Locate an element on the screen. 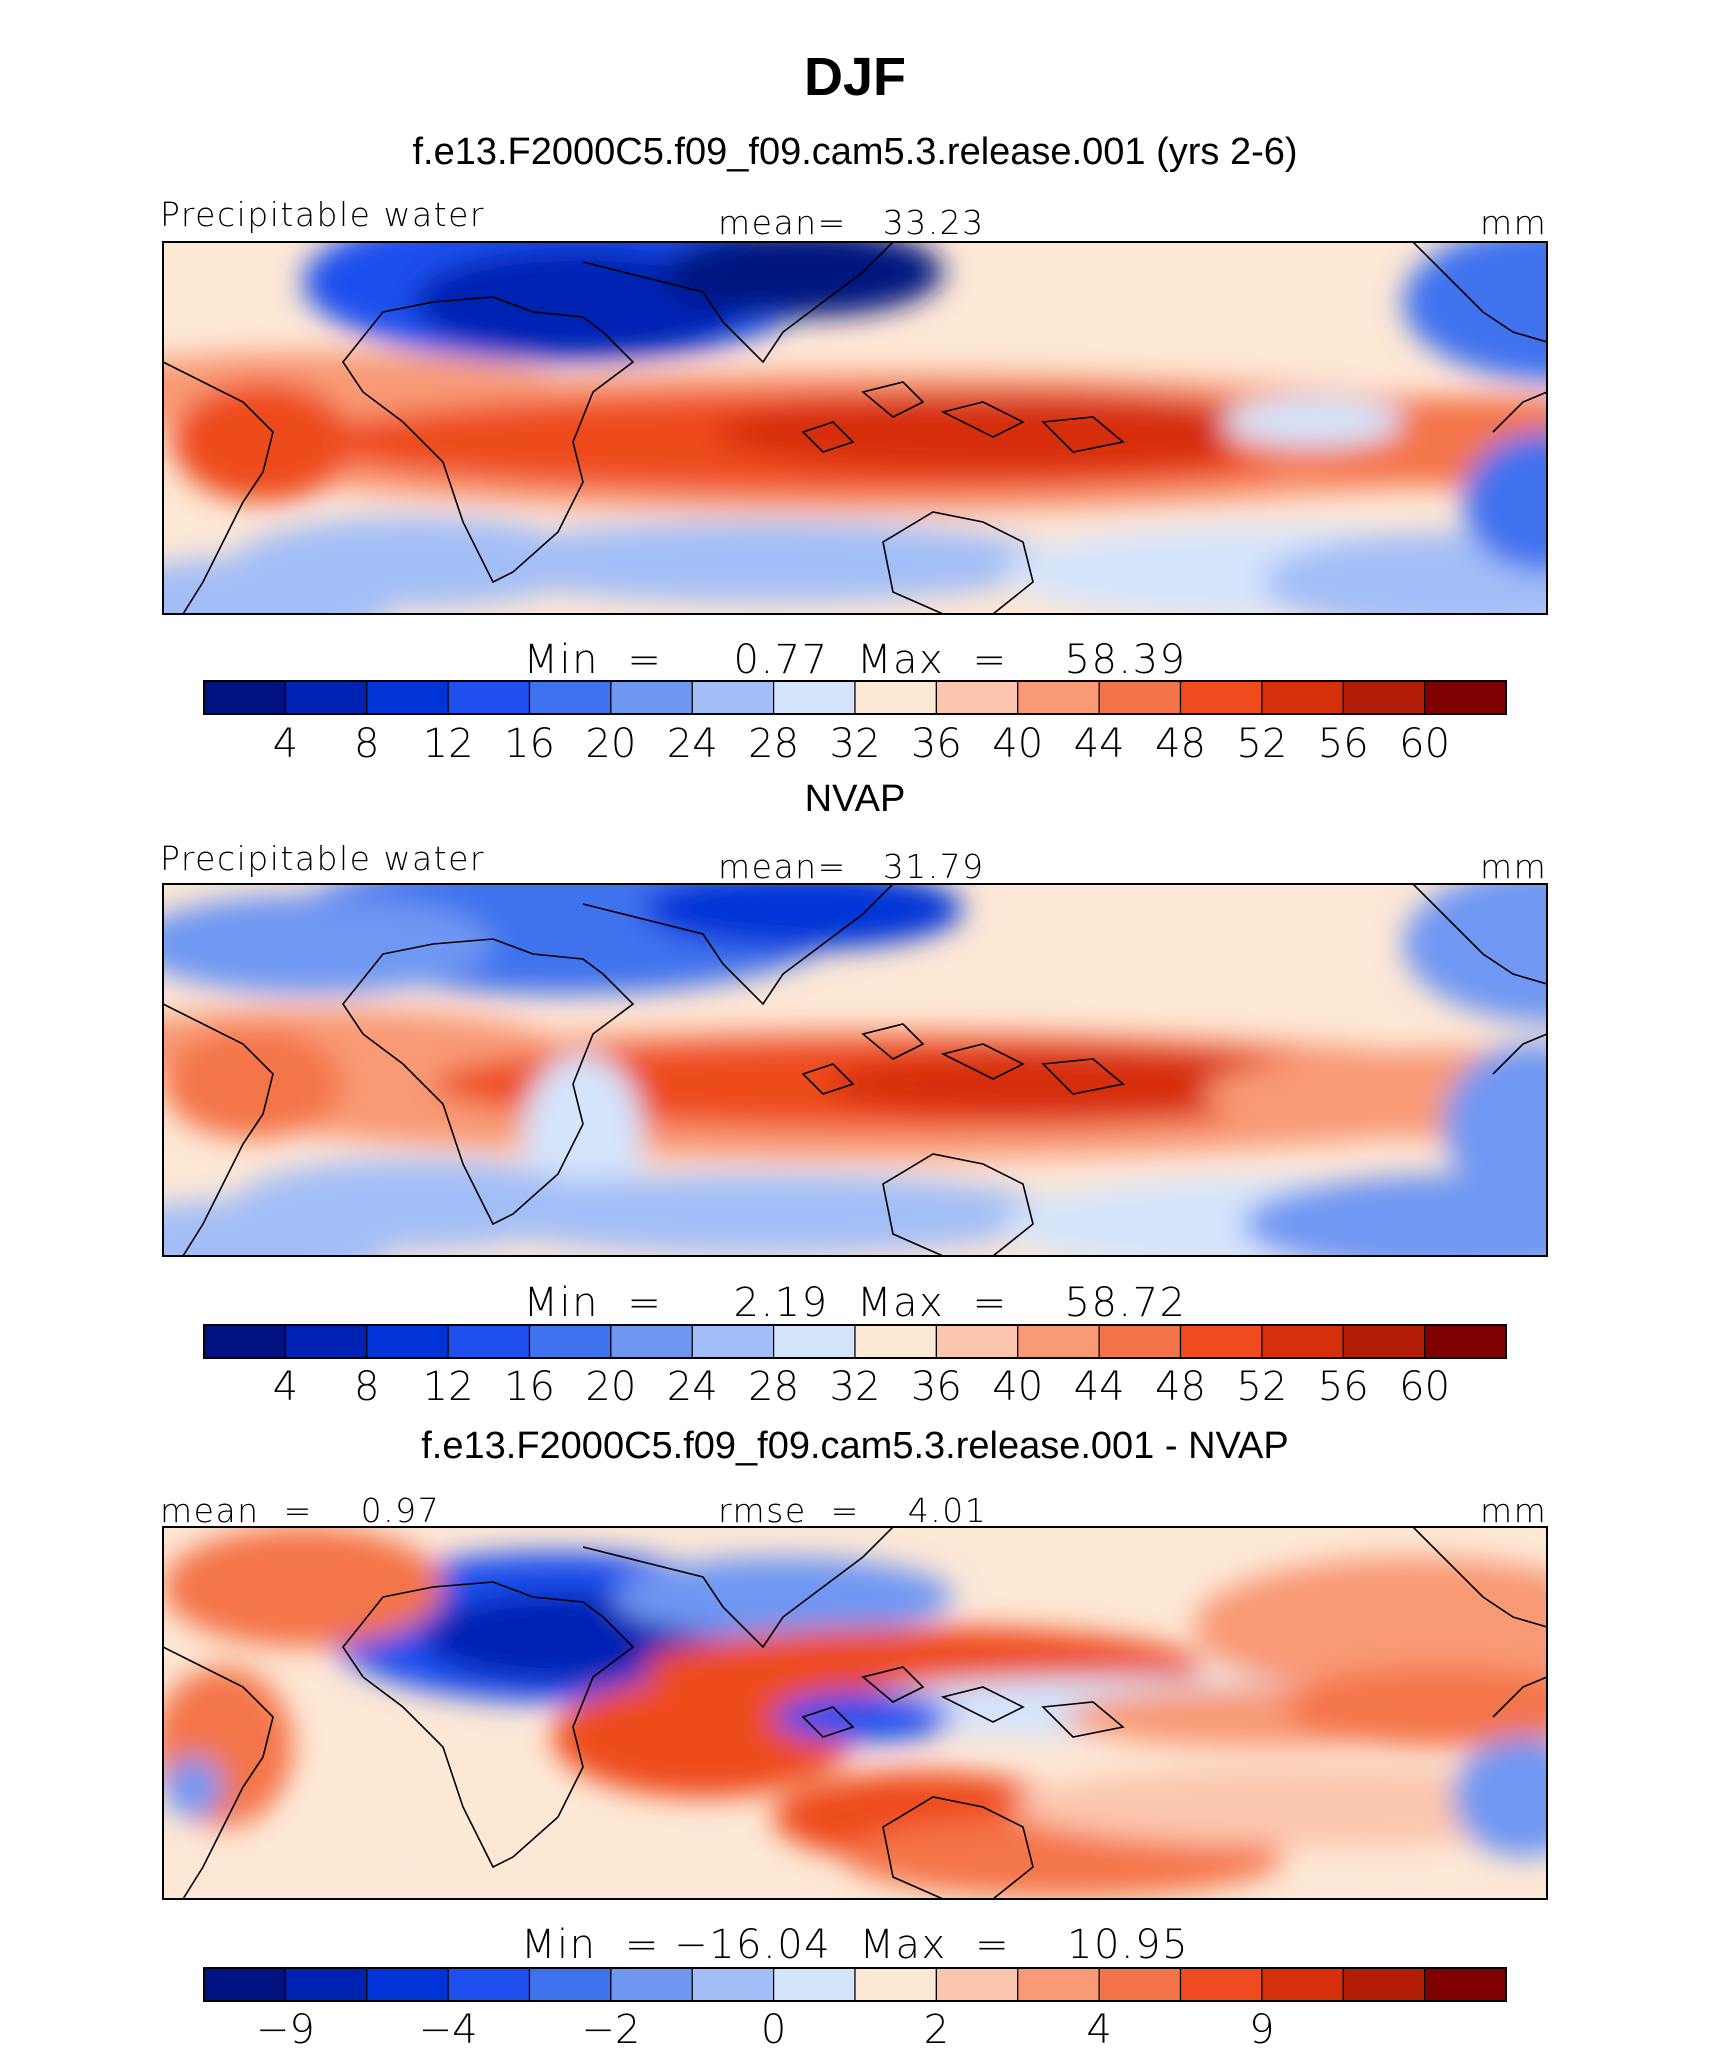 The height and width of the screenshot is (2048, 1710). panel-1-minmax: Min = 0.77 Max = 58.39 is located at coordinates (855, 660).